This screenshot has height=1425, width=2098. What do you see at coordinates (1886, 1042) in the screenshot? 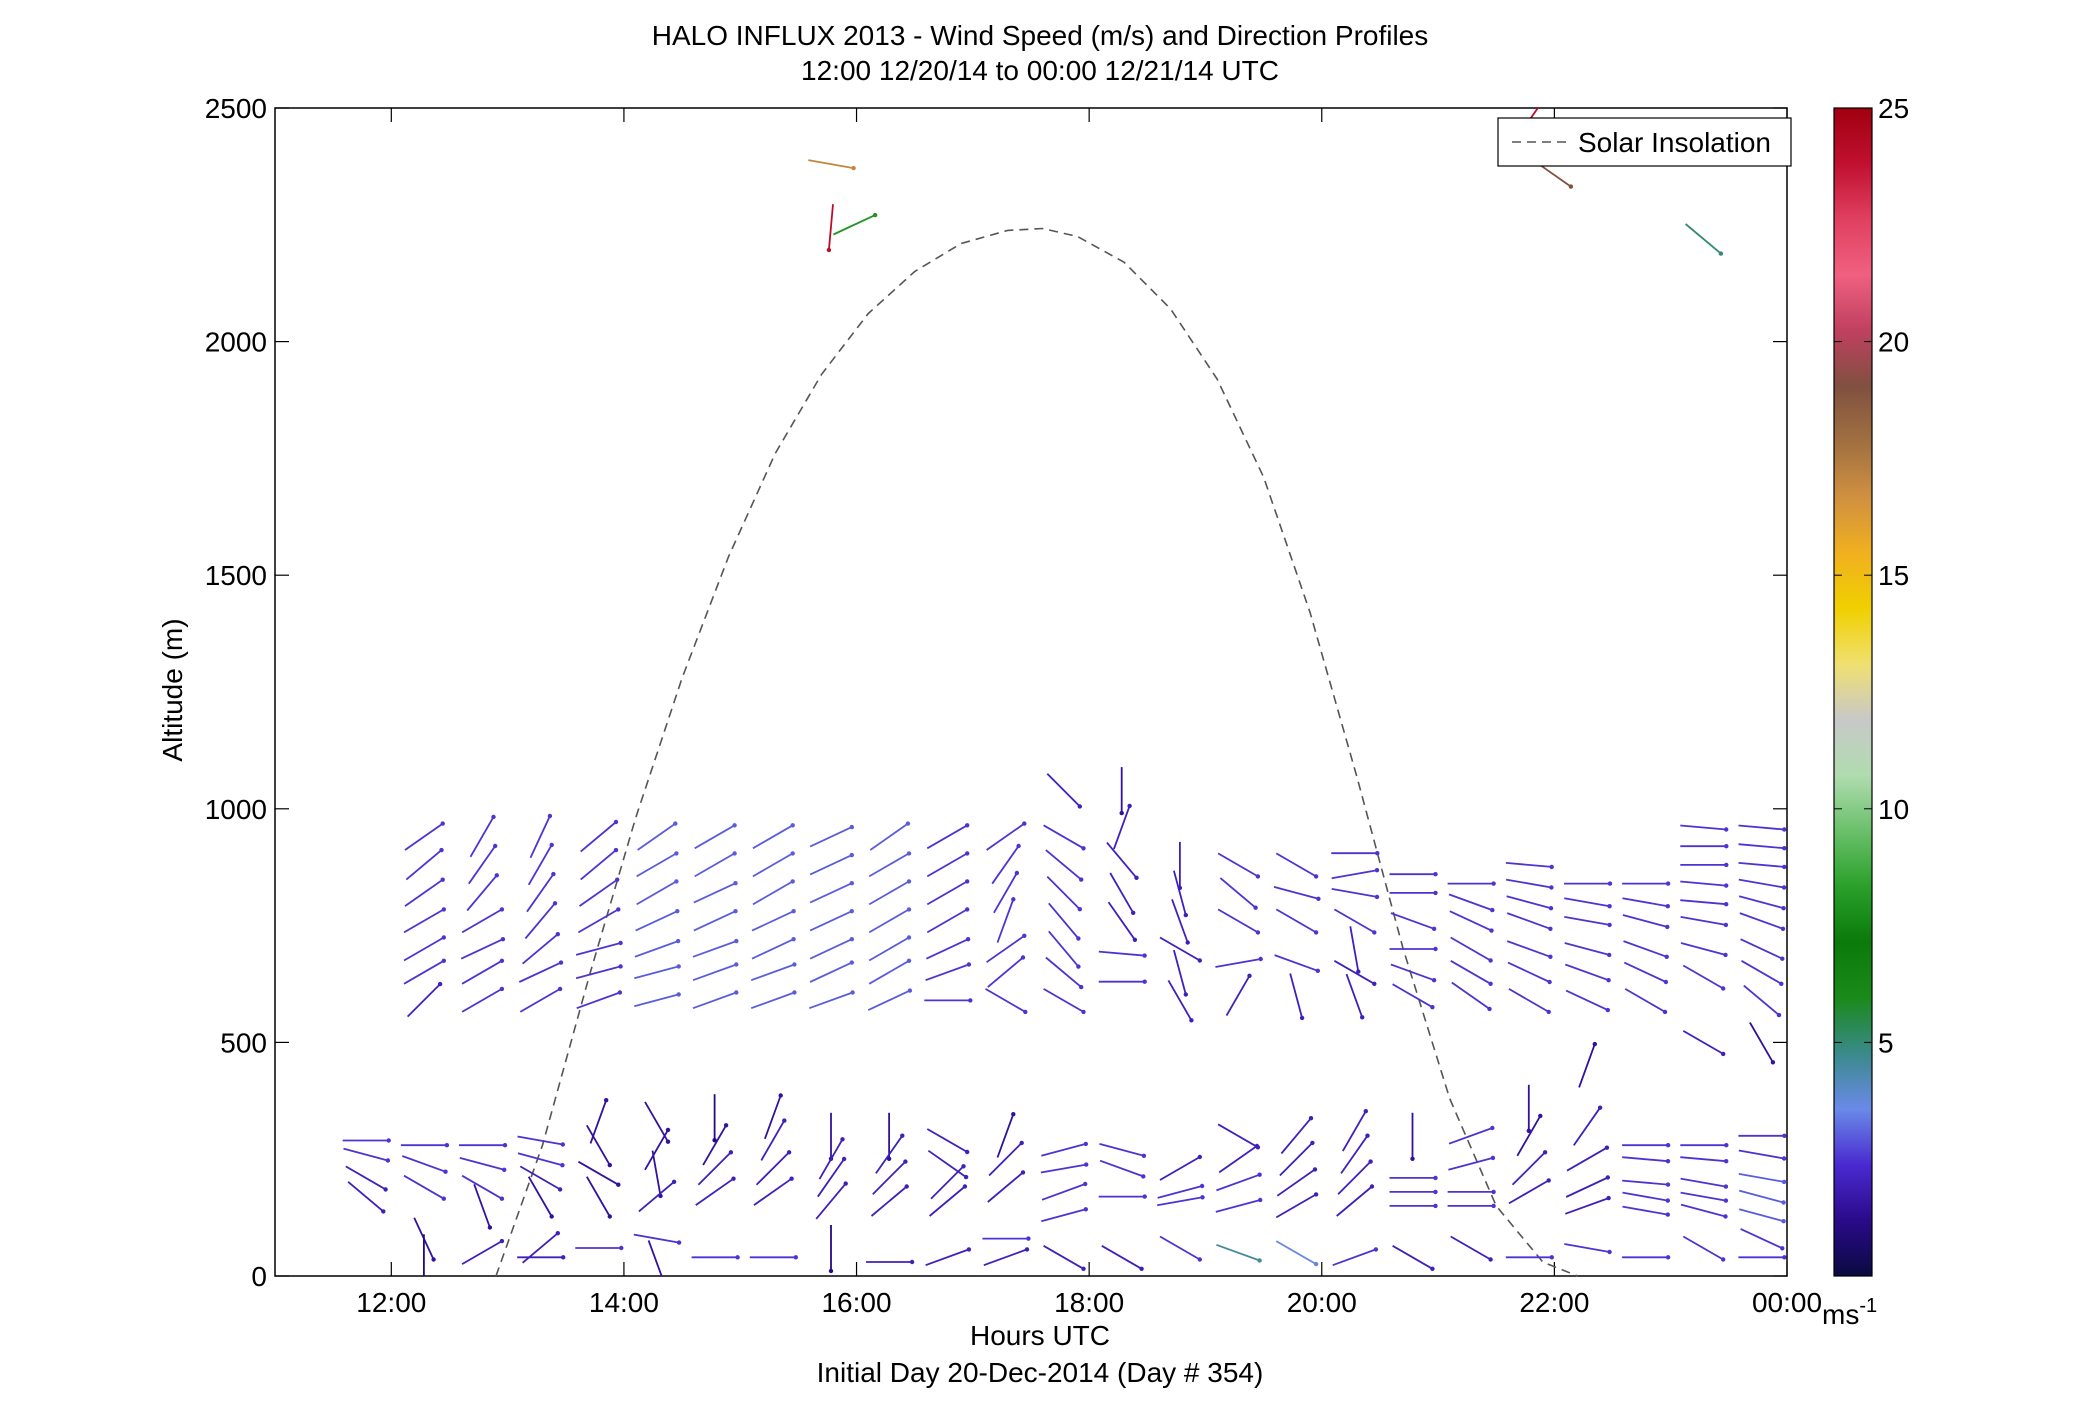
I see `colorbar-tick-label: 5` at bounding box center [1886, 1042].